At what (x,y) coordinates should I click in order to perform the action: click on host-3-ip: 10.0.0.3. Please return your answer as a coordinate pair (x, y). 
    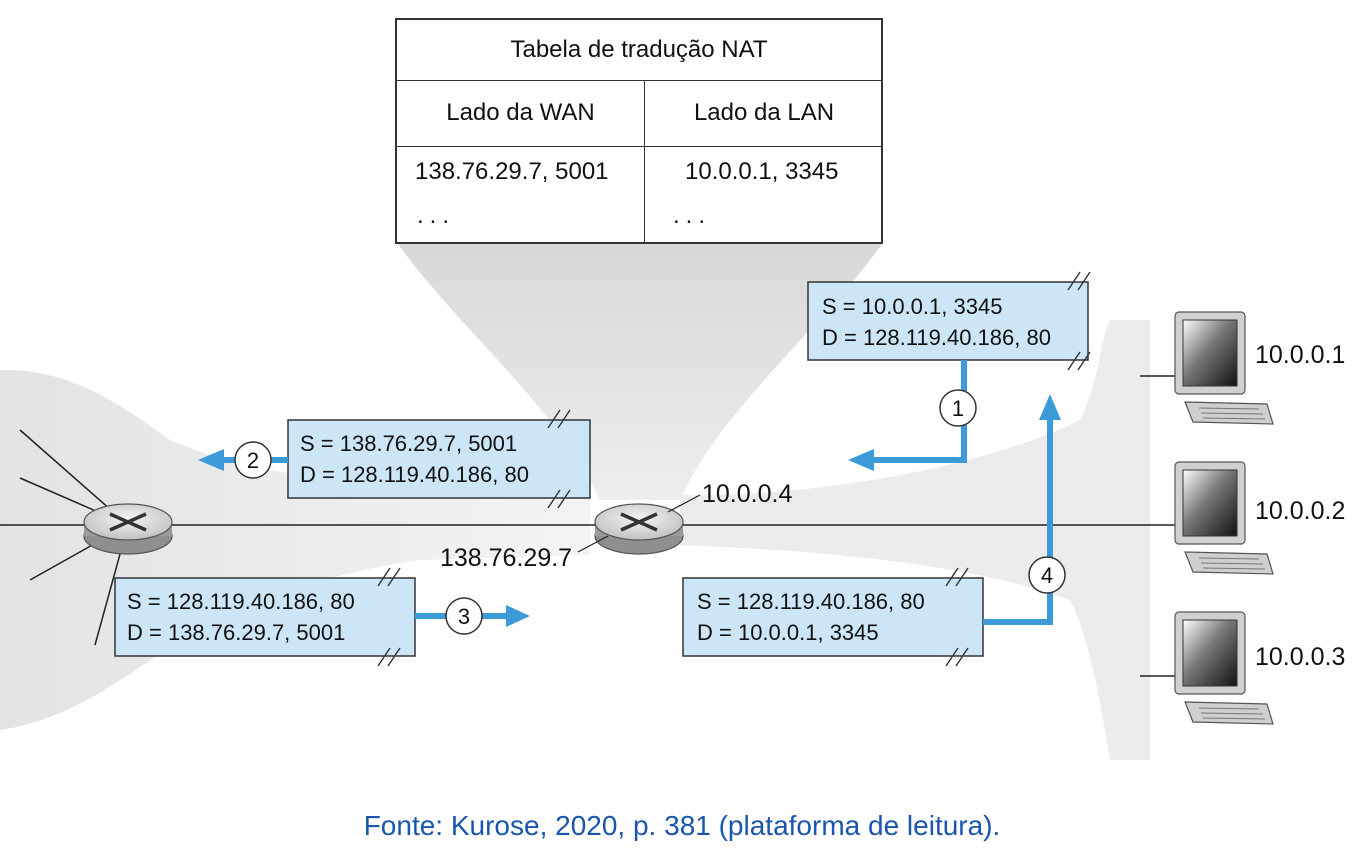
    Looking at the image, I should click on (1300, 657).